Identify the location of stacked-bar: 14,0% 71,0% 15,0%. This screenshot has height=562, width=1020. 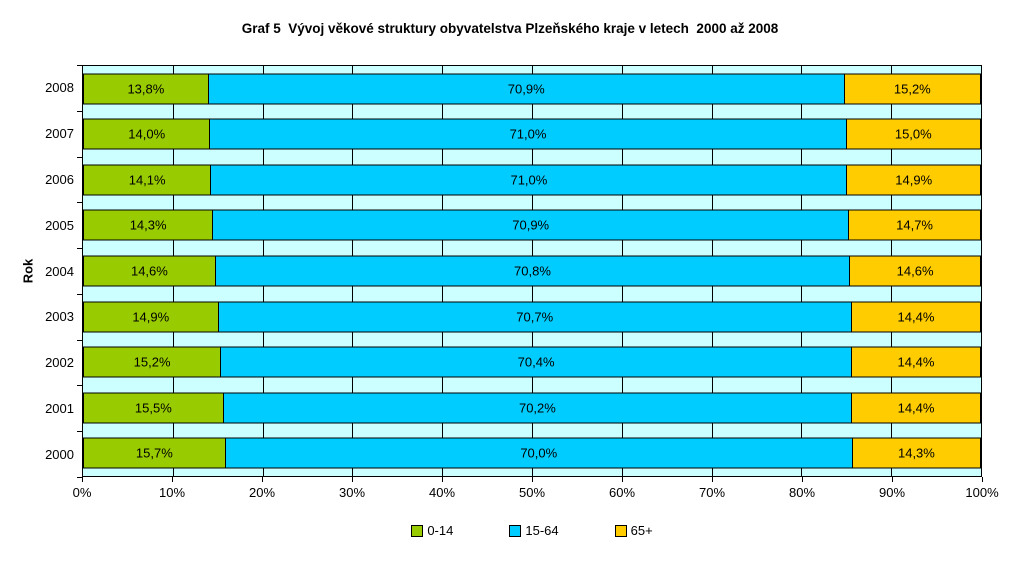
(532, 134).